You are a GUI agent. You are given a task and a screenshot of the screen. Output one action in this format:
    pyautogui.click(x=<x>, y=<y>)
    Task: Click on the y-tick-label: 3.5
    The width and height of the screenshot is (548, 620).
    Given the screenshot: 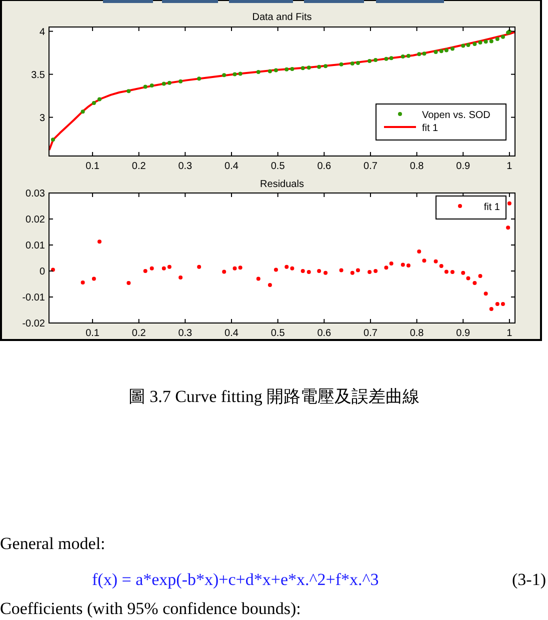 What is the action you would take?
    pyautogui.click(x=38, y=75)
    